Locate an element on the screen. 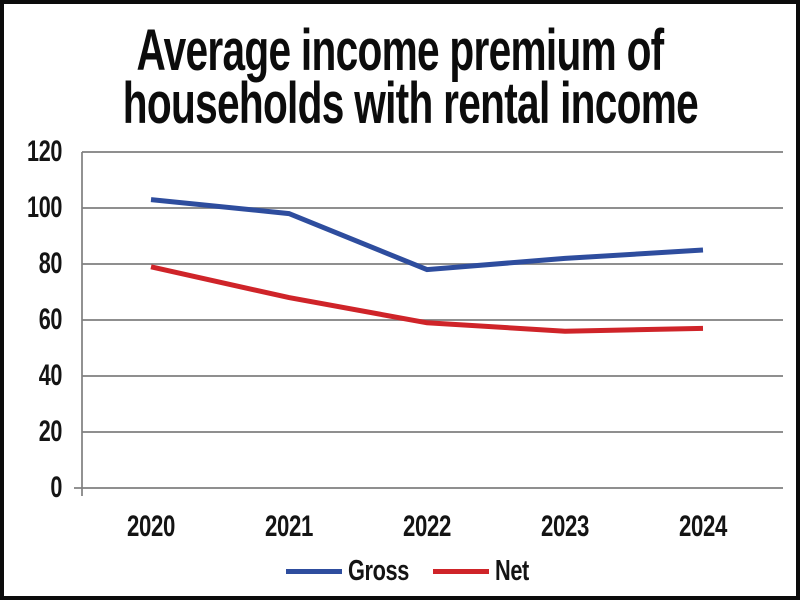  legend: Gross Net is located at coordinates (400, 571).